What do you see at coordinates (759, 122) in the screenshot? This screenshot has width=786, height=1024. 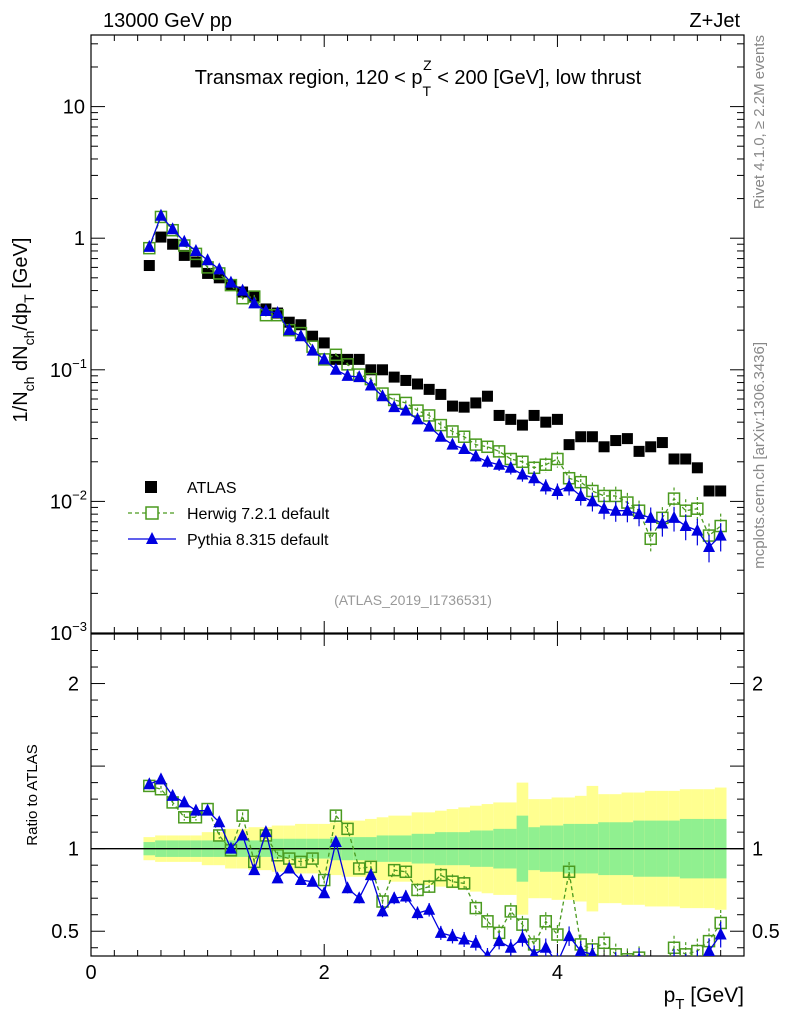 I see `side-label-rivet: Rivet 4.1.0, ≥ 2.2M events` at bounding box center [759, 122].